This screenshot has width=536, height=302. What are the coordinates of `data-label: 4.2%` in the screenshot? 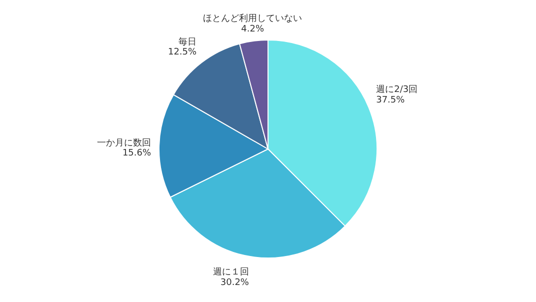 It's located at (252, 29).